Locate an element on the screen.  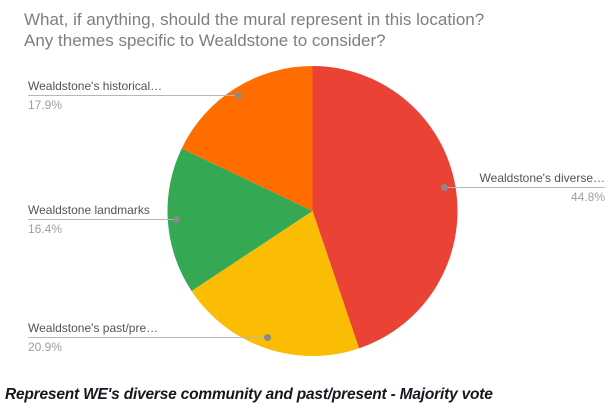
callout-diverse: Wealdstone's diverse… 44.8% is located at coordinates (523, 187).